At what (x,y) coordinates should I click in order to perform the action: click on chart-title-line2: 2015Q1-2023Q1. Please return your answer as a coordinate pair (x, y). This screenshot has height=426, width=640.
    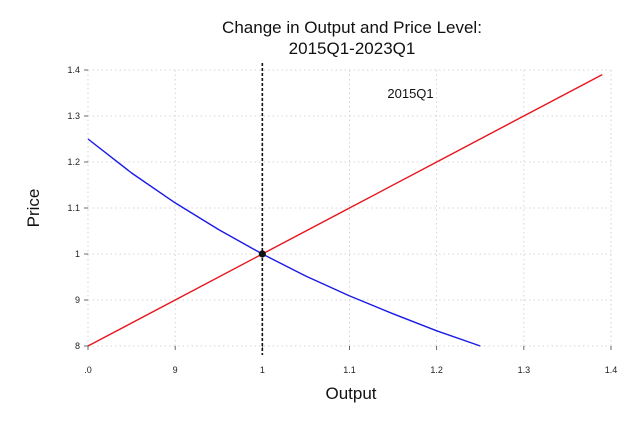
    Looking at the image, I should click on (352, 48).